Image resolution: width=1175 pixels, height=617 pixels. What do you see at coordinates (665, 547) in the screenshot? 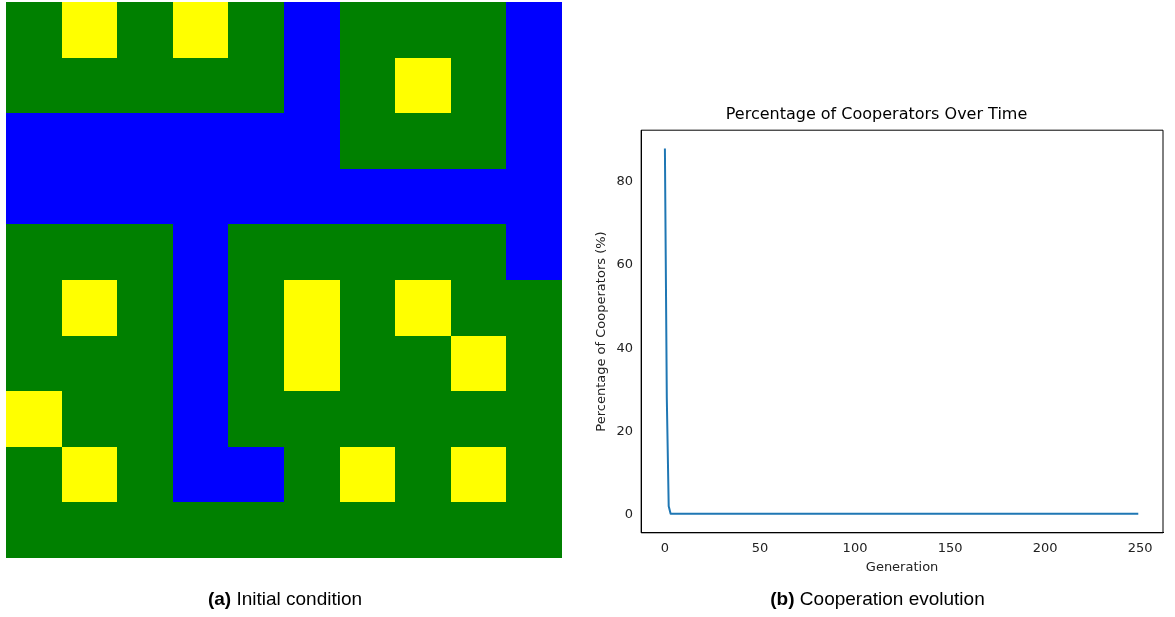
I see `x-tick-label: 0` at bounding box center [665, 547].